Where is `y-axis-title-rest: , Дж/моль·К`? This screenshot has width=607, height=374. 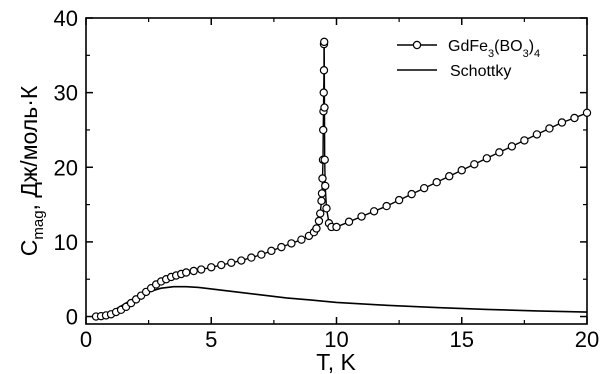
y-axis-title-rest: , Дж/моль·К is located at coordinates (29, 147).